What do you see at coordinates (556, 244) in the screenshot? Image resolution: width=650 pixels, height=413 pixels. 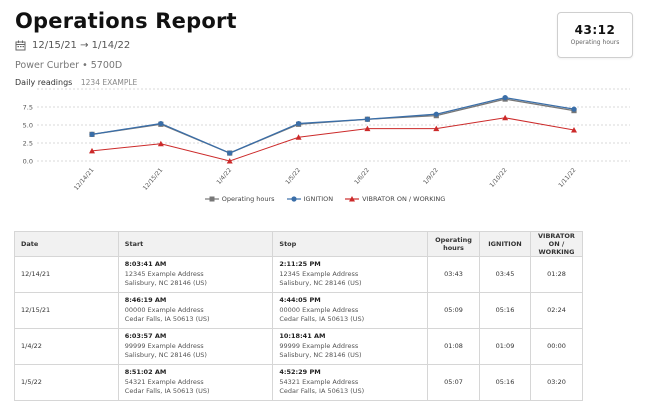 I see `header-vibrator: VIBRATOR ON / WORKING` at bounding box center [556, 244].